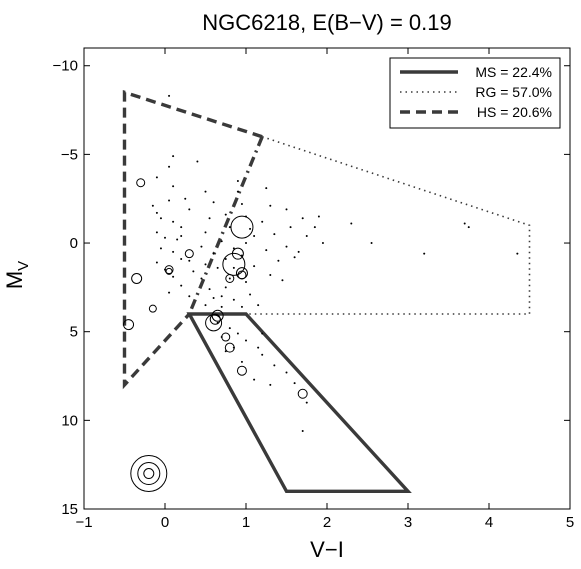 This screenshot has width=581, height=569. I want to click on chart-title: NGC6218, E(B−V) = 0.19, so click(326, 22).